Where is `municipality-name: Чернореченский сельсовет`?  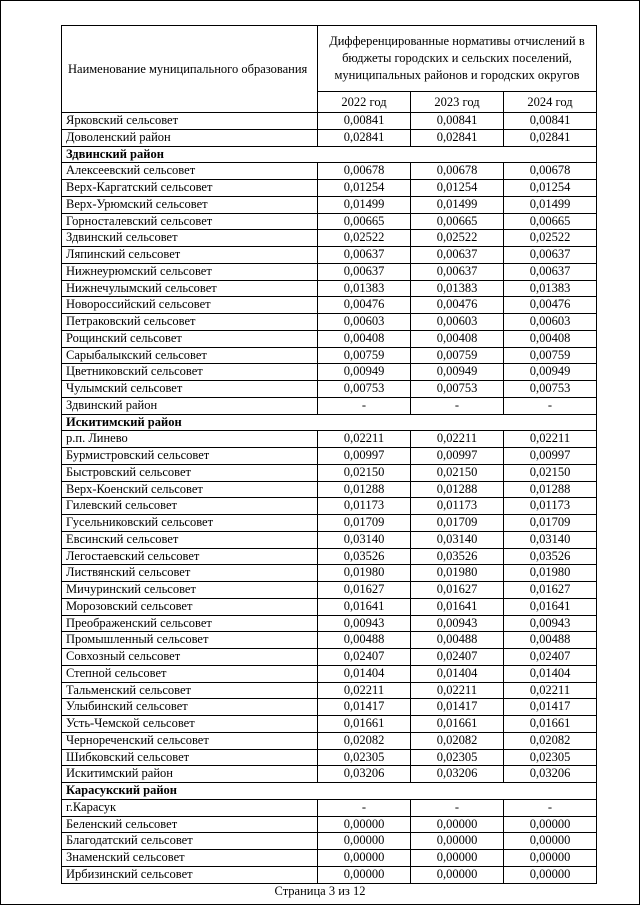 municipality-name: Чернореченский сельсовет is located at coordinates (189, 740).